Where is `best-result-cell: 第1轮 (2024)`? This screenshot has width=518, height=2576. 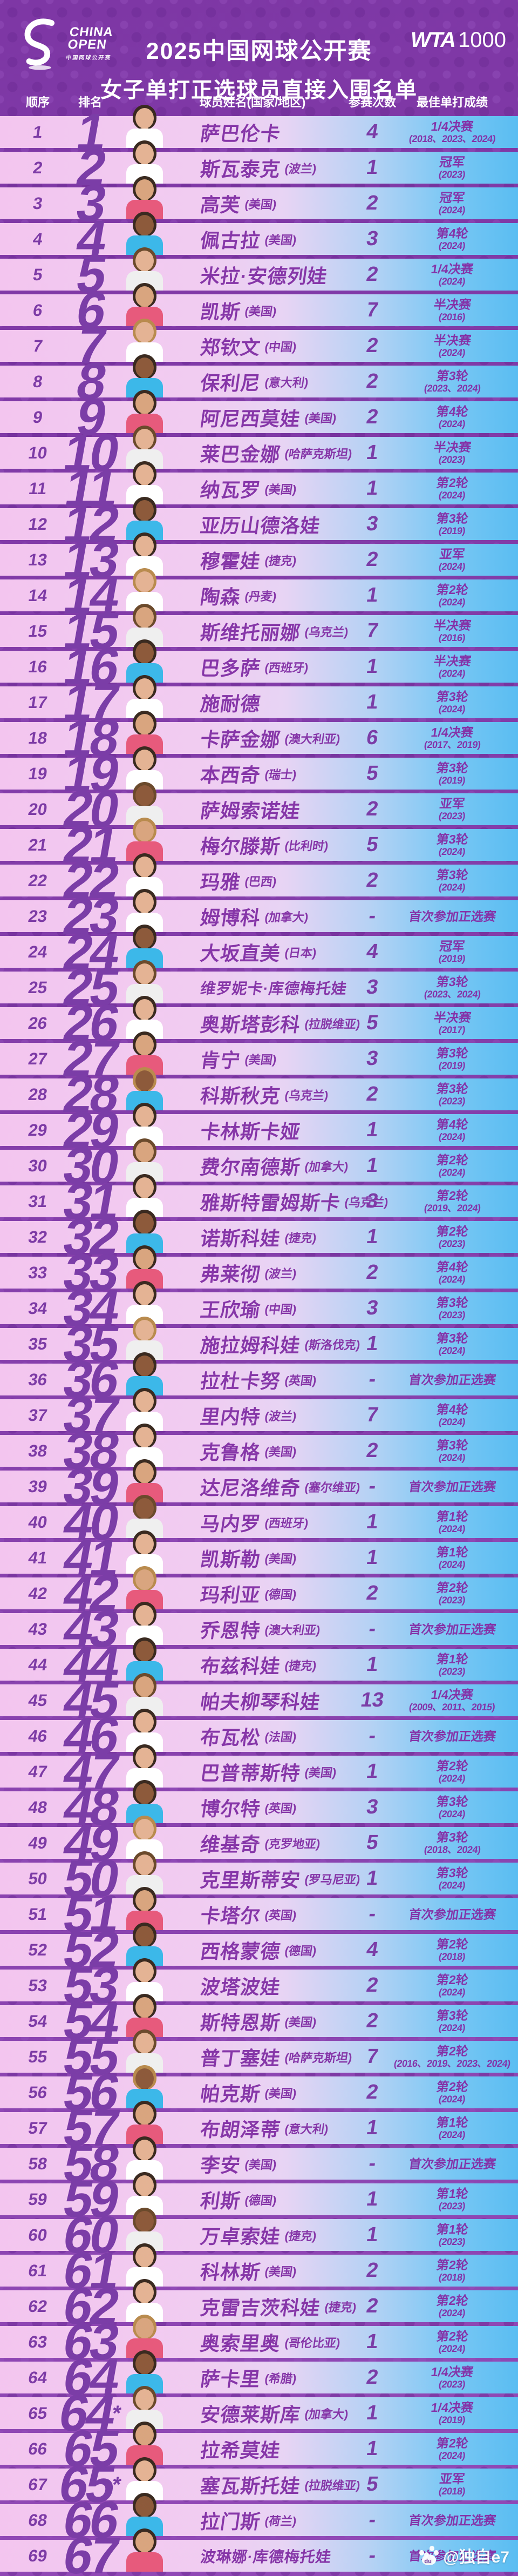
best-result-cell: 第1轮 (2024) is located at coordinates (452, 1522).